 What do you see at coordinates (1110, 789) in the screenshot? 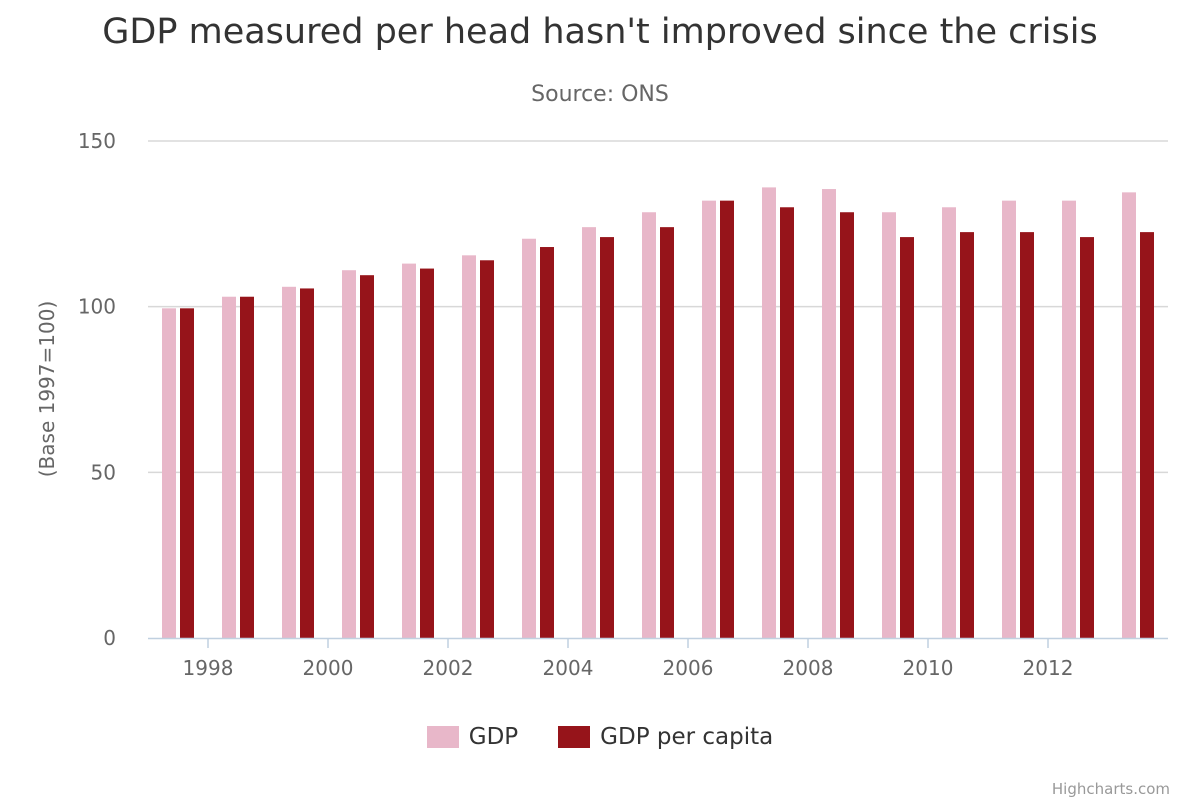
I see `credits-link: Highcharts.com` at bounding box center [1110, 789].